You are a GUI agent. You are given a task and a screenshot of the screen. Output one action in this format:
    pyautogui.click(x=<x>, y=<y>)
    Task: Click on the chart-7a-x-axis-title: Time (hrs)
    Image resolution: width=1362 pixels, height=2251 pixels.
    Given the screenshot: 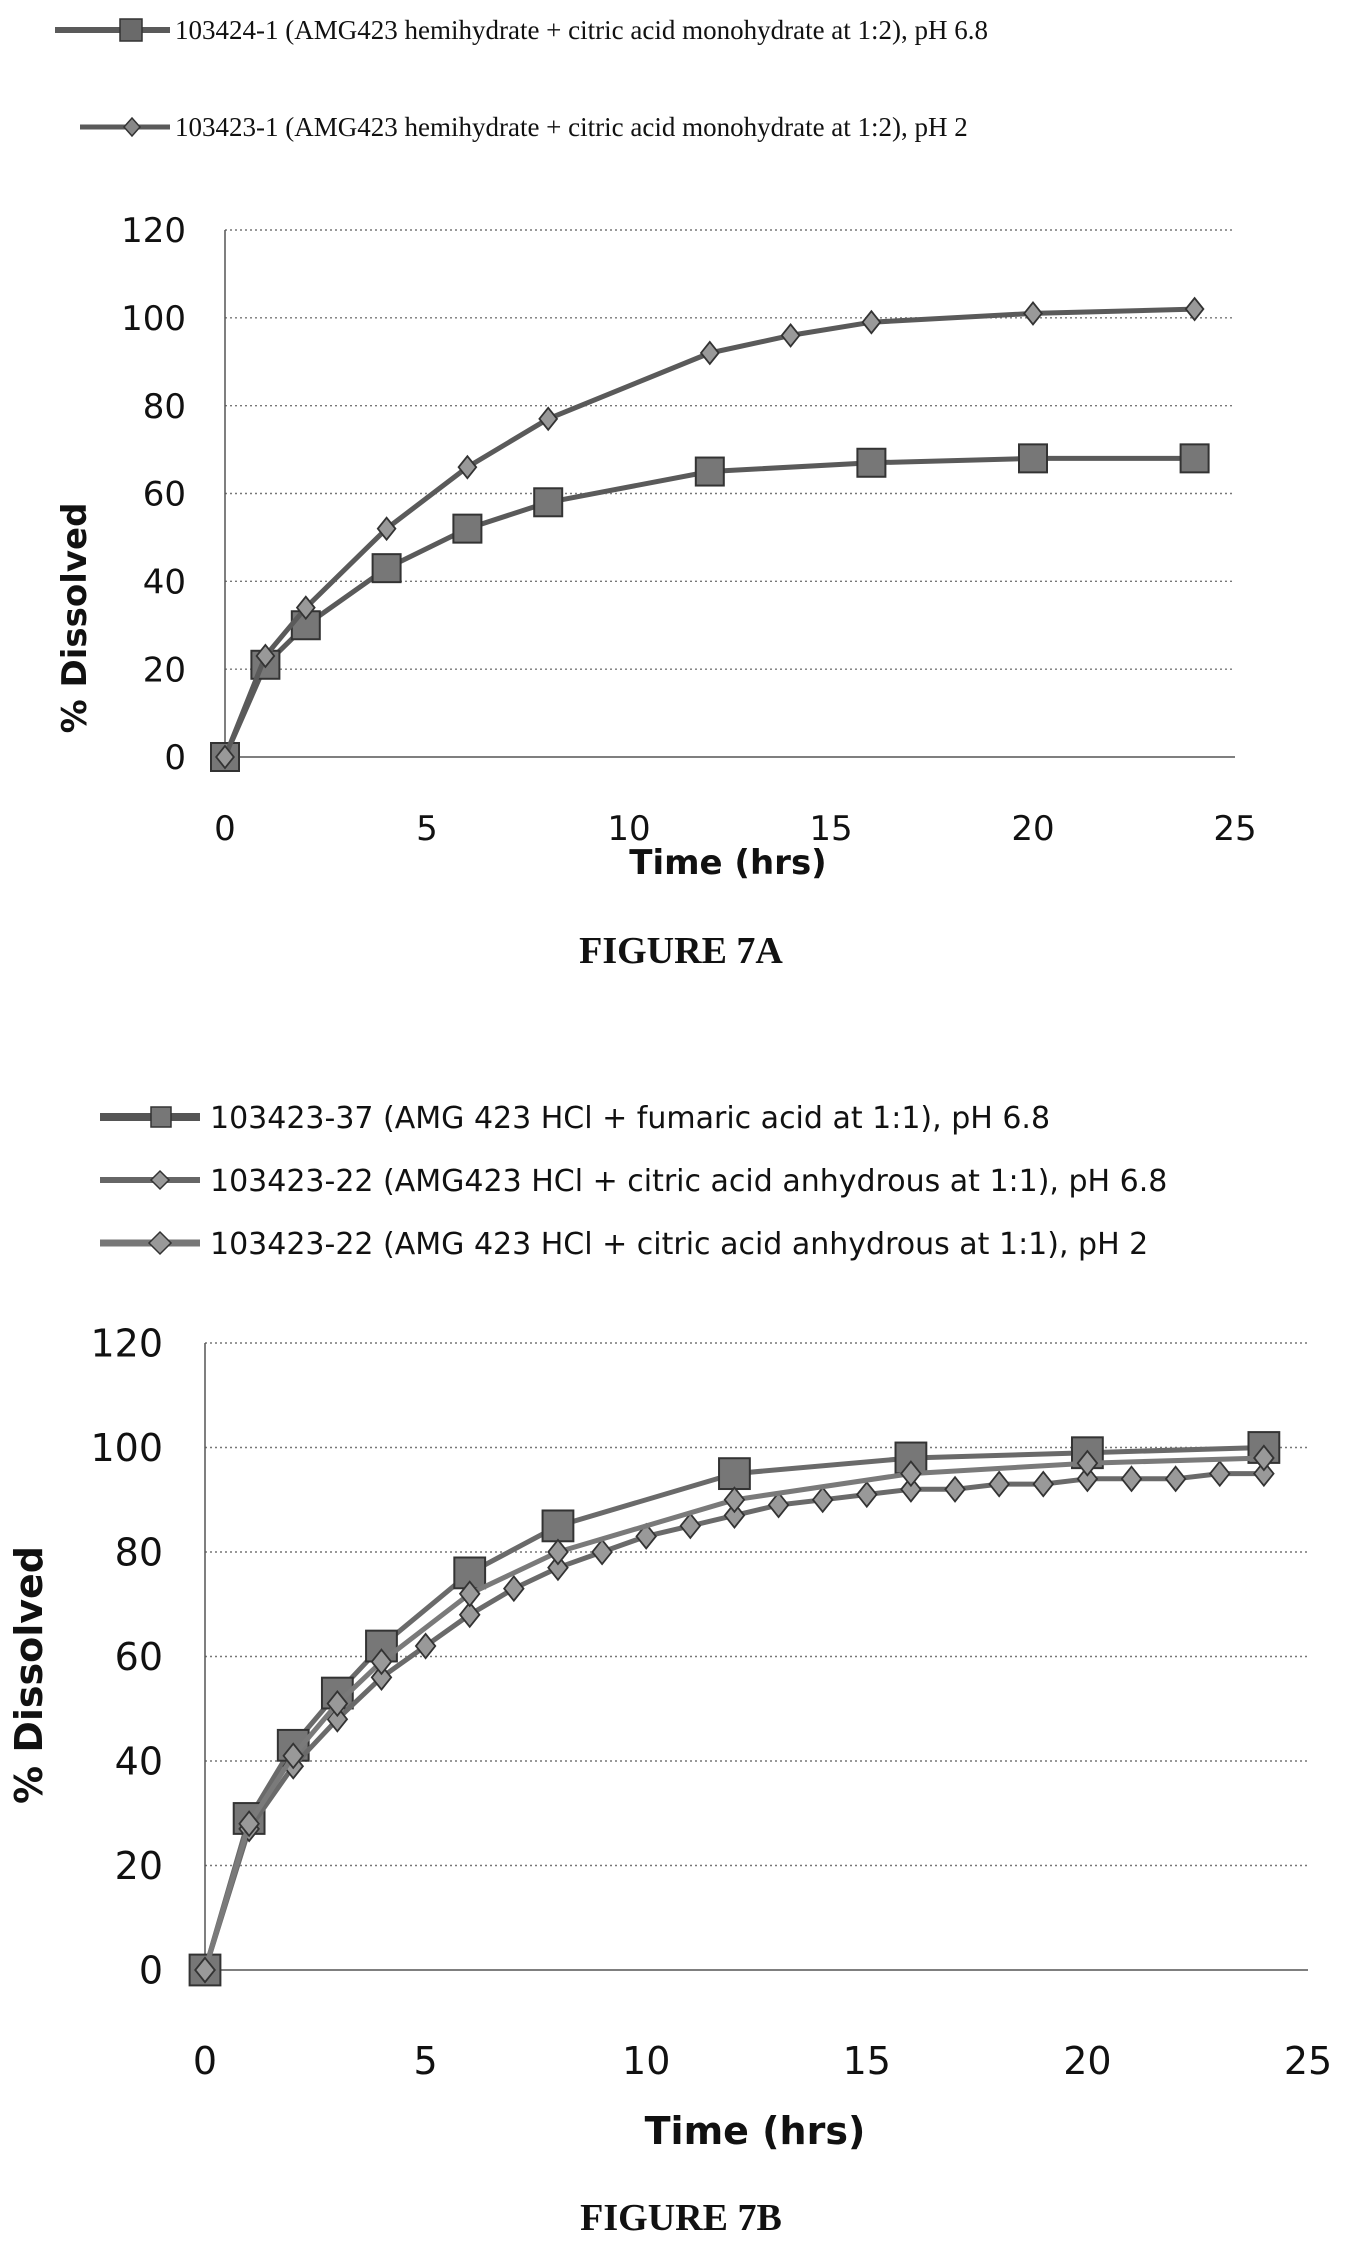 What is the action you would take?
    pyautogui.click(x=727, y=863)
    